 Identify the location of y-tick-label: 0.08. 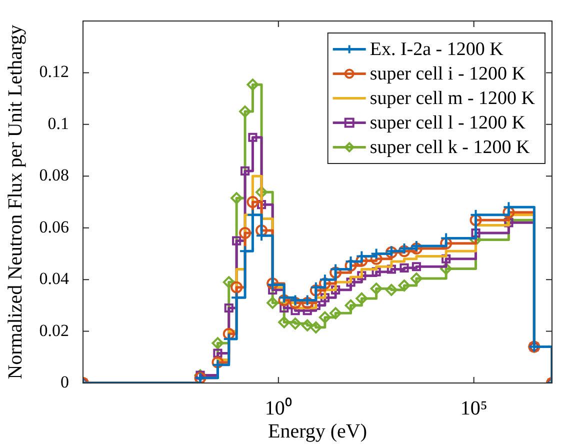
(54, 175).